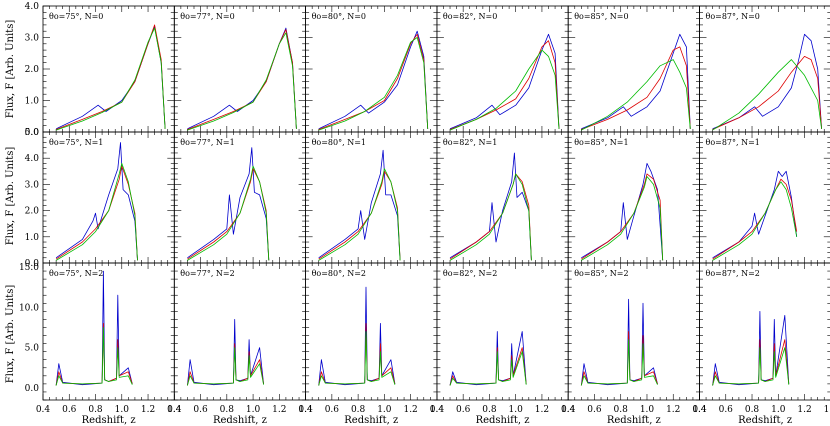  Describe the element at coordinates (733, 16) in the screenshot. I see `panel-label: θo=87°, N=0` at that location.